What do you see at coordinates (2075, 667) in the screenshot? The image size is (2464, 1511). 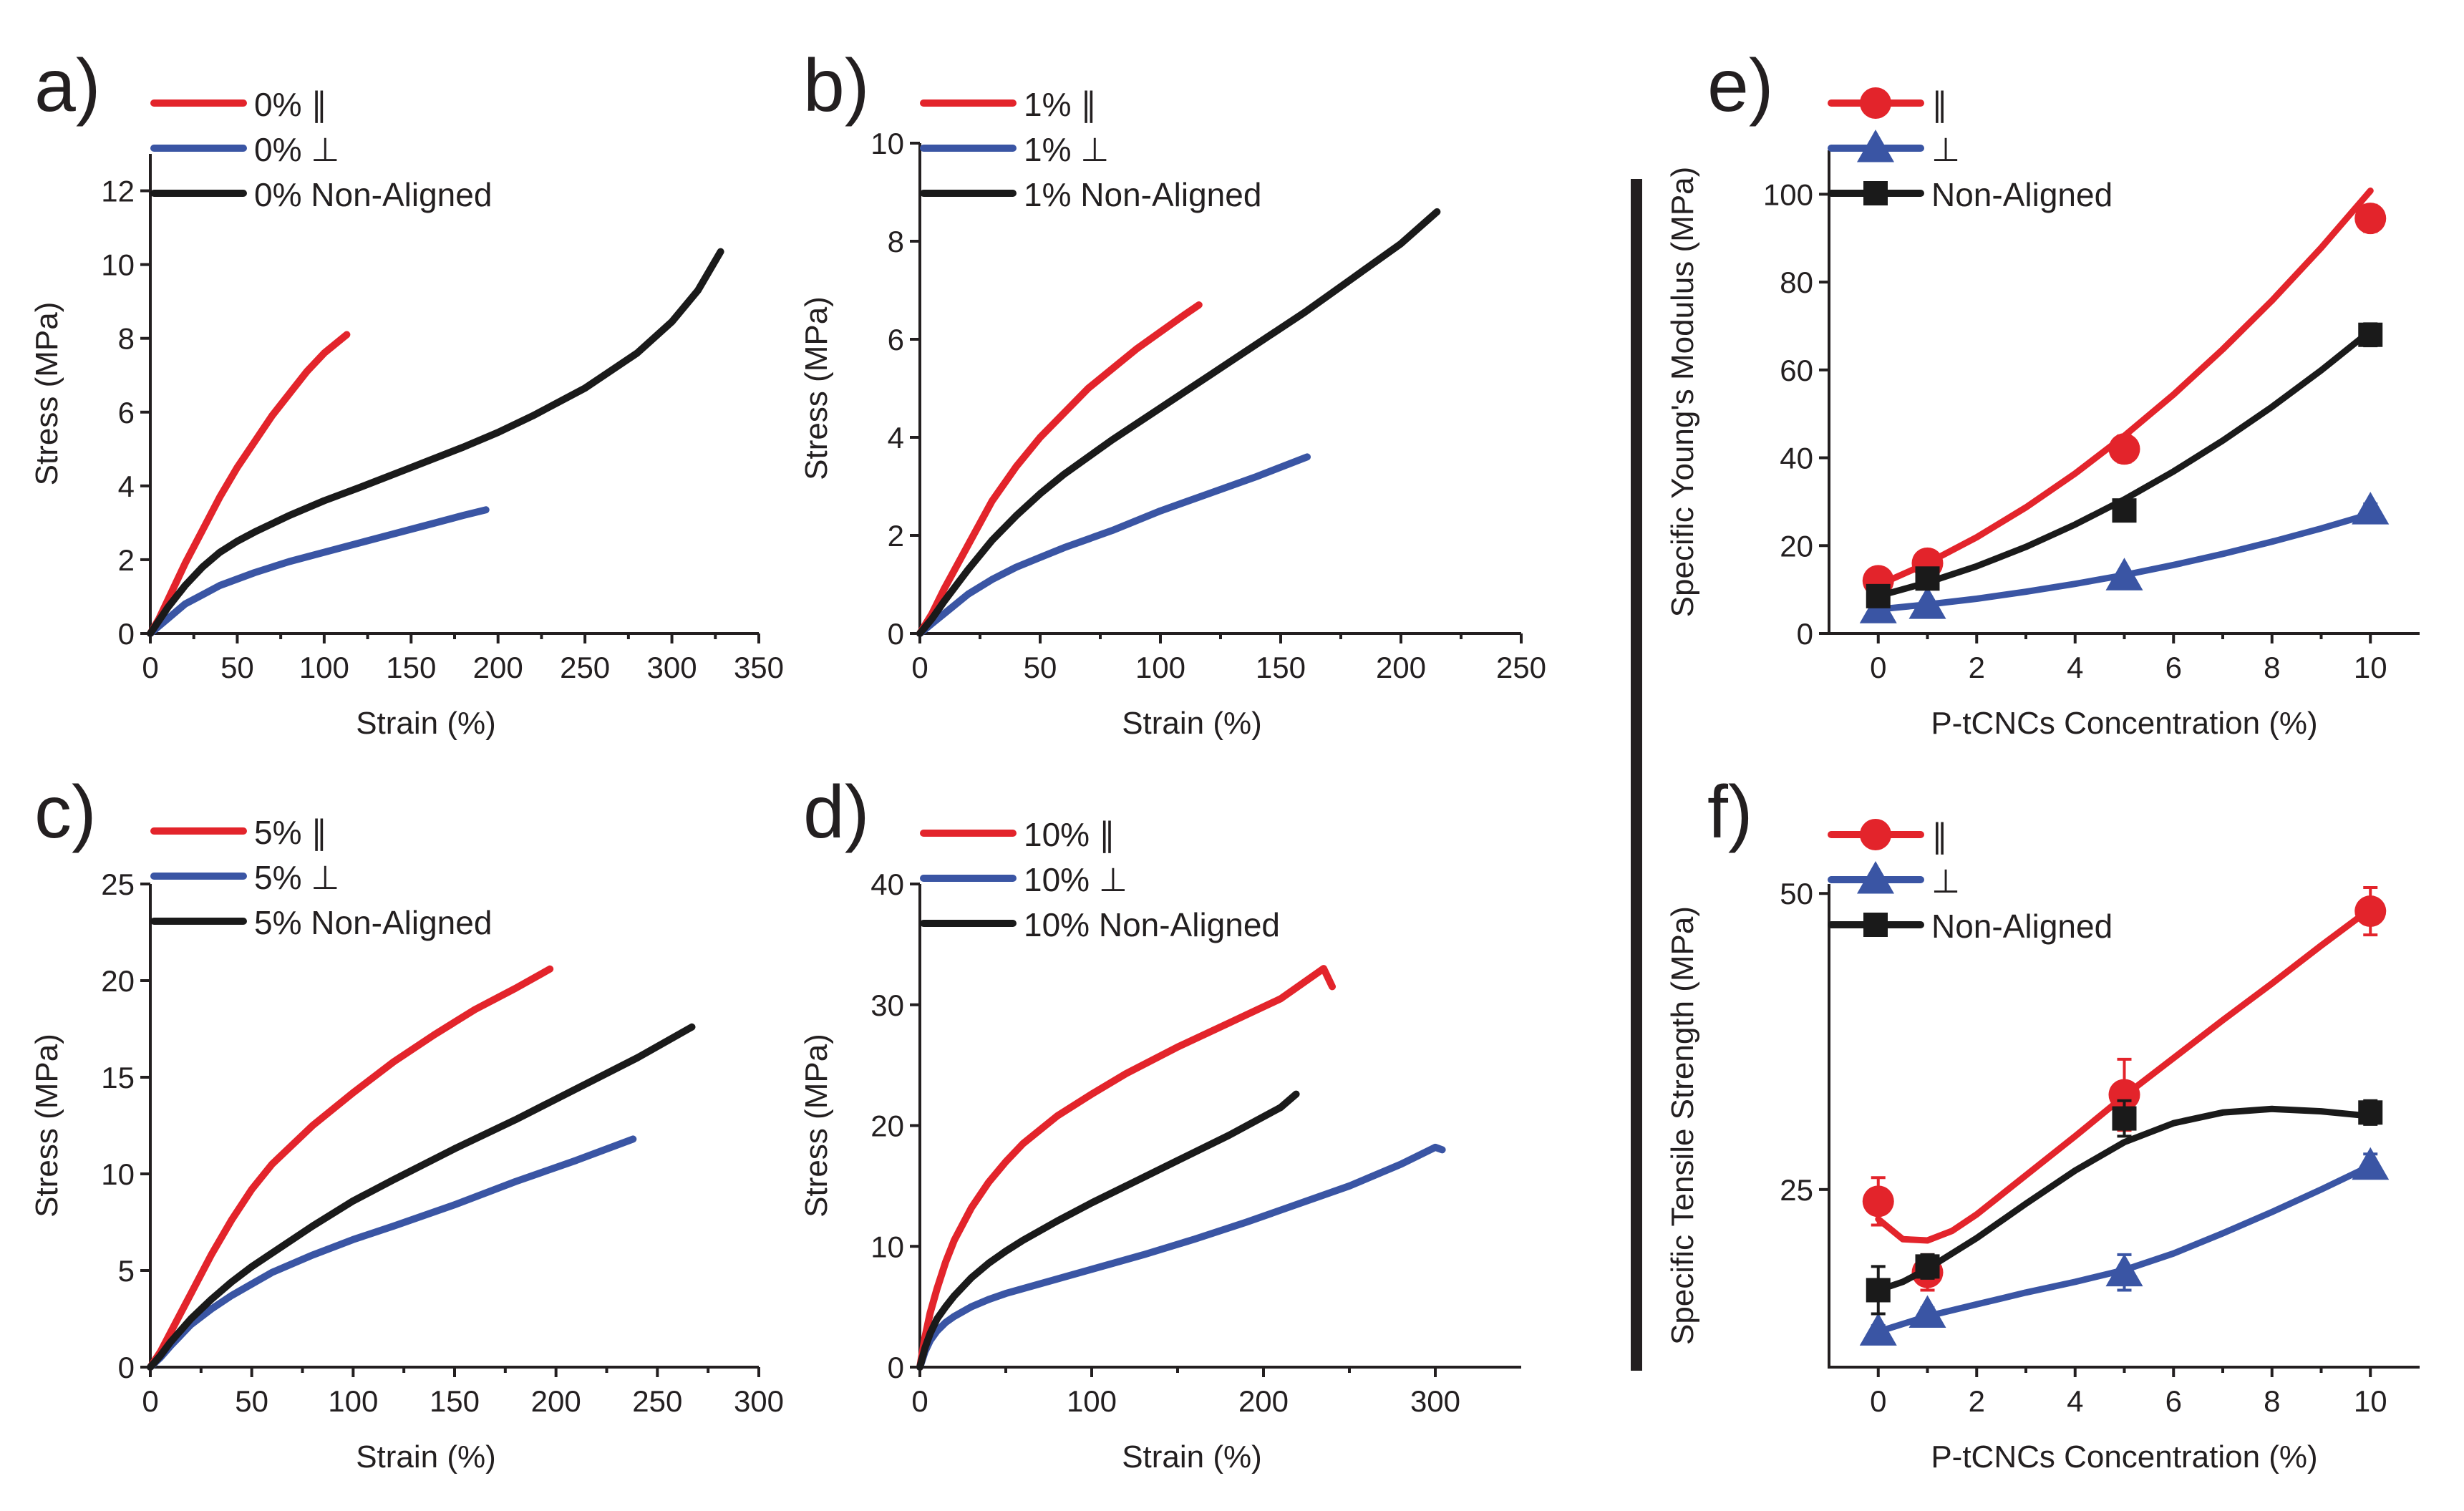 I see `x-tick-label: 4` at bounding box center [2075, 667].